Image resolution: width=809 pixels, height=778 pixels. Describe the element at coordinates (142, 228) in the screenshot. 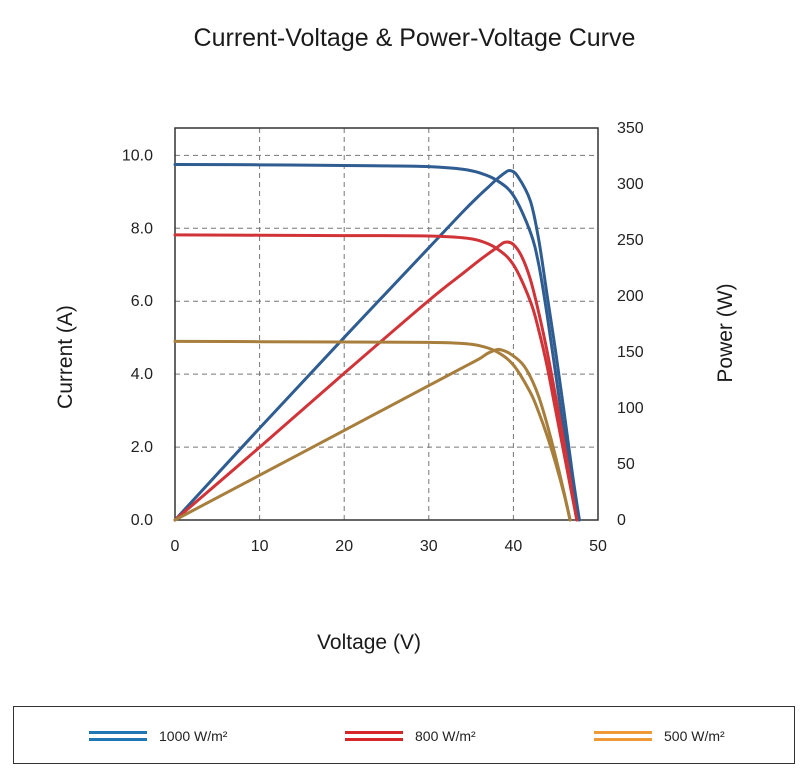

I see `y-tick-label: 8.0` at that location.